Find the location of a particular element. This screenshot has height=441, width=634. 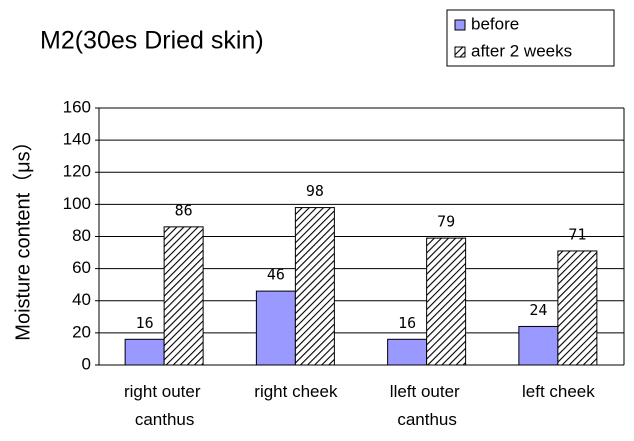

value-label: 46 is located at coordinates (276, 275).